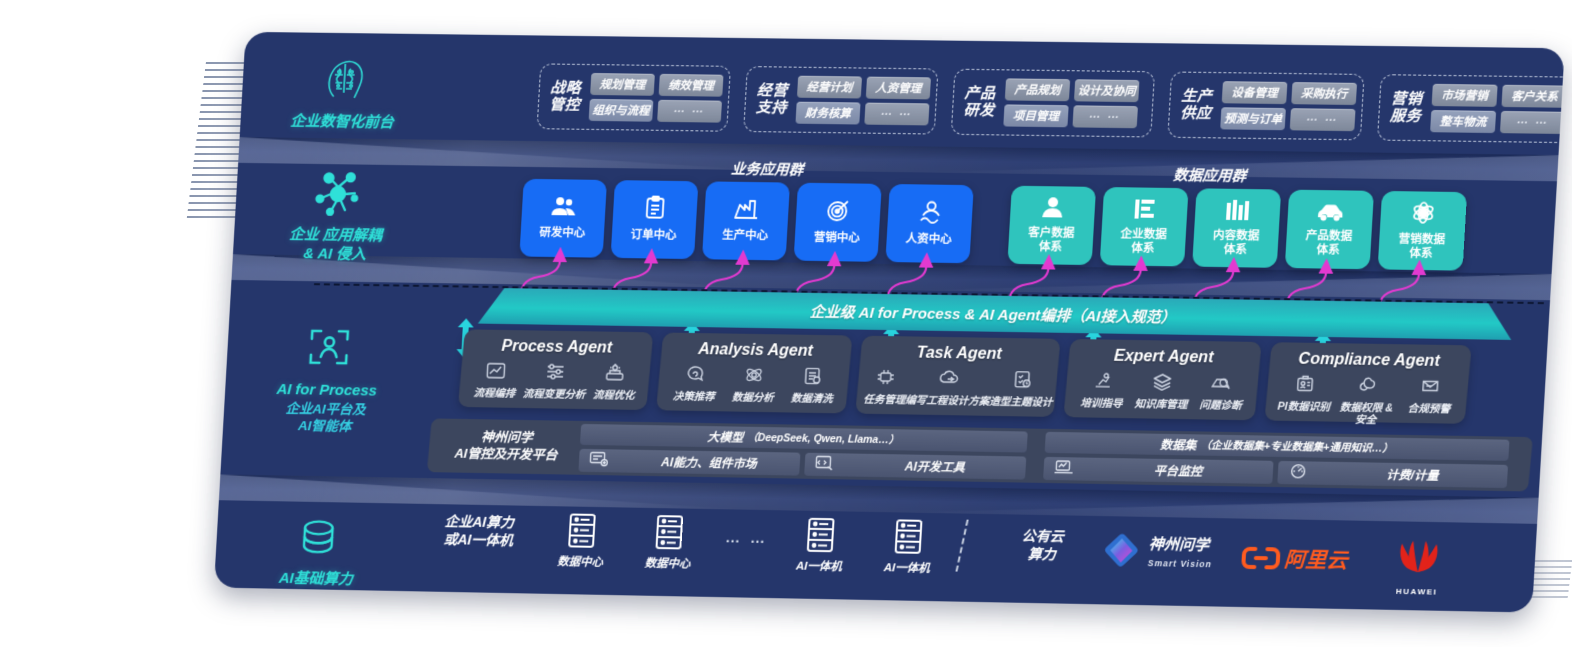 The height and width of the screenshot is (647, 1572). Describe the element at coordinates (1324, 94) in the screenshot. I see `group-chip: 采购执行` at that location.